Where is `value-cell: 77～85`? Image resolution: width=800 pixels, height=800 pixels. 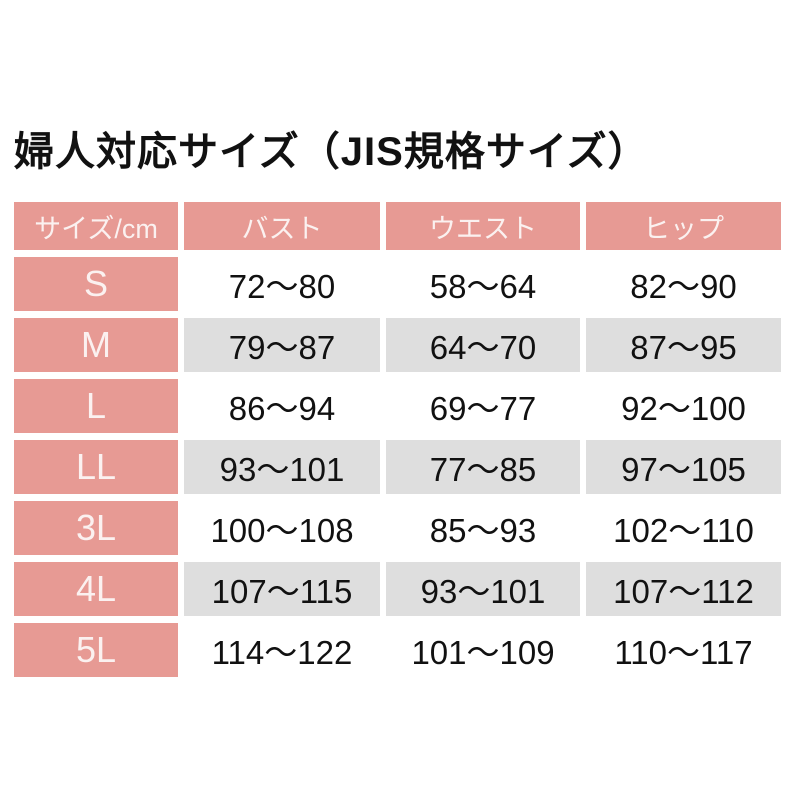 value-cell: 77～85 is located at coordinates (483, 467).